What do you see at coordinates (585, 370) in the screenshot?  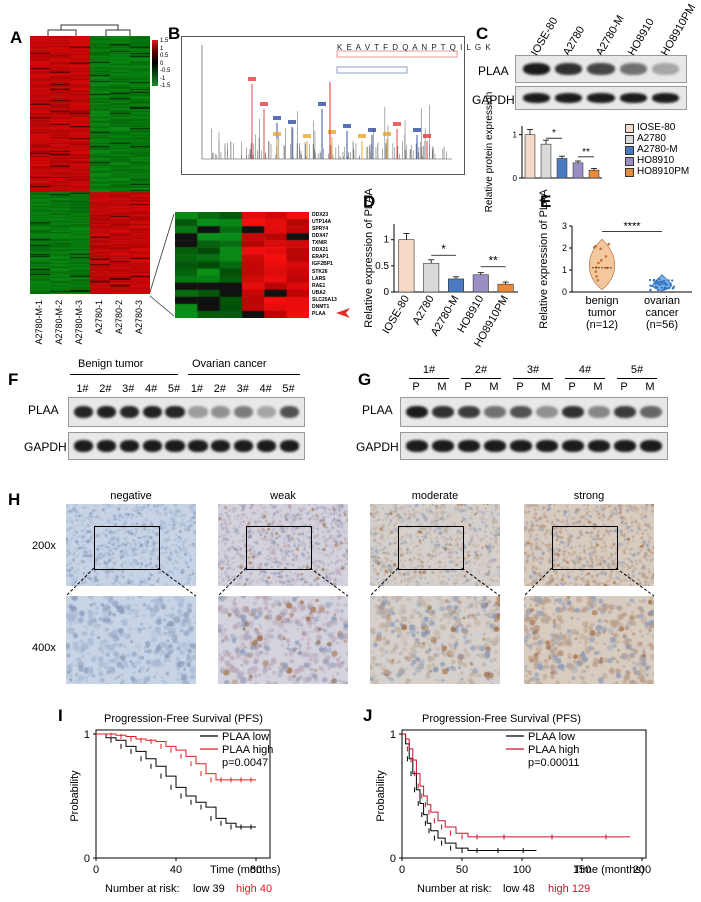 I see `pair-label: 4#` at bounding box center [585, 370].